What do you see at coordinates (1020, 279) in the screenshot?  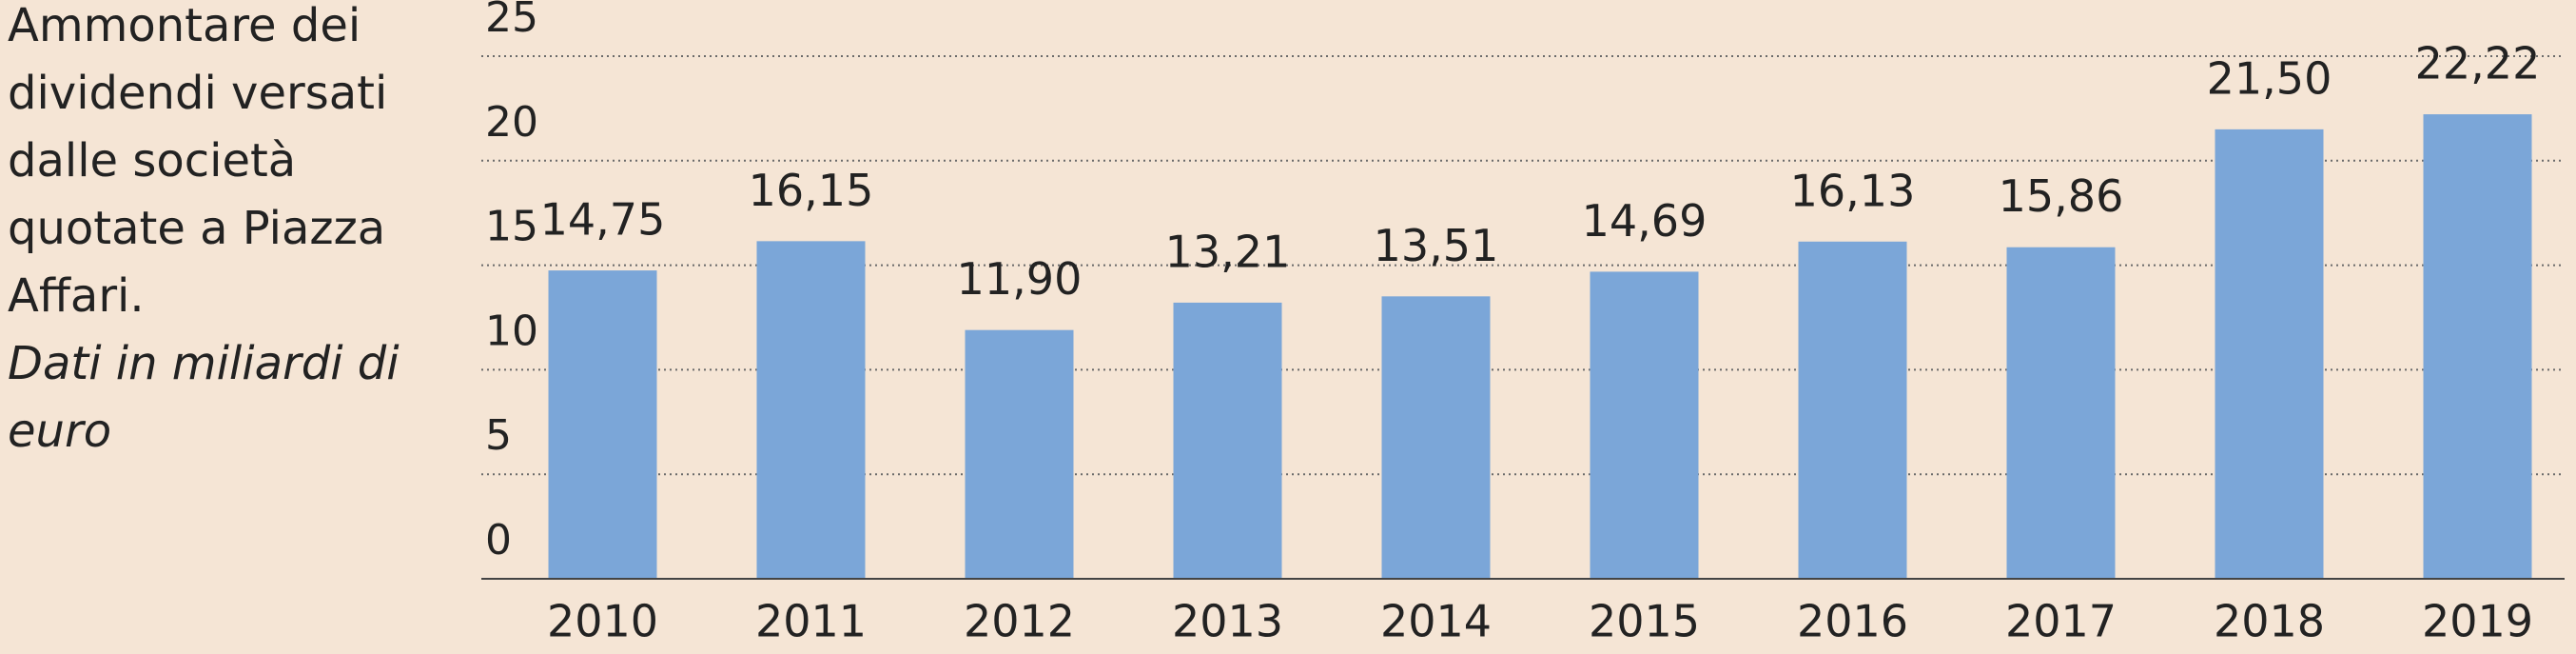 I see `value-label: 11,90` at bounding box center [1020, 279].